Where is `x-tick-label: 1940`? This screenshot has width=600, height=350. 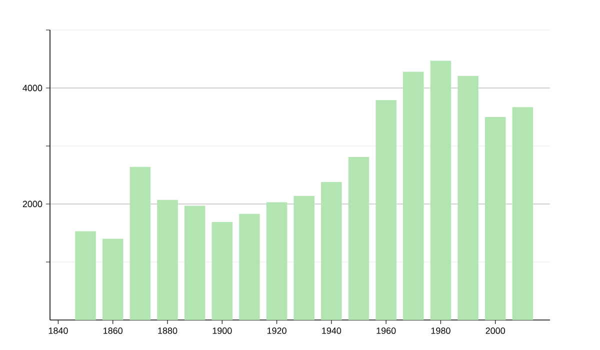
x-tick-label: 1940 is located at coordinates (332, 331).